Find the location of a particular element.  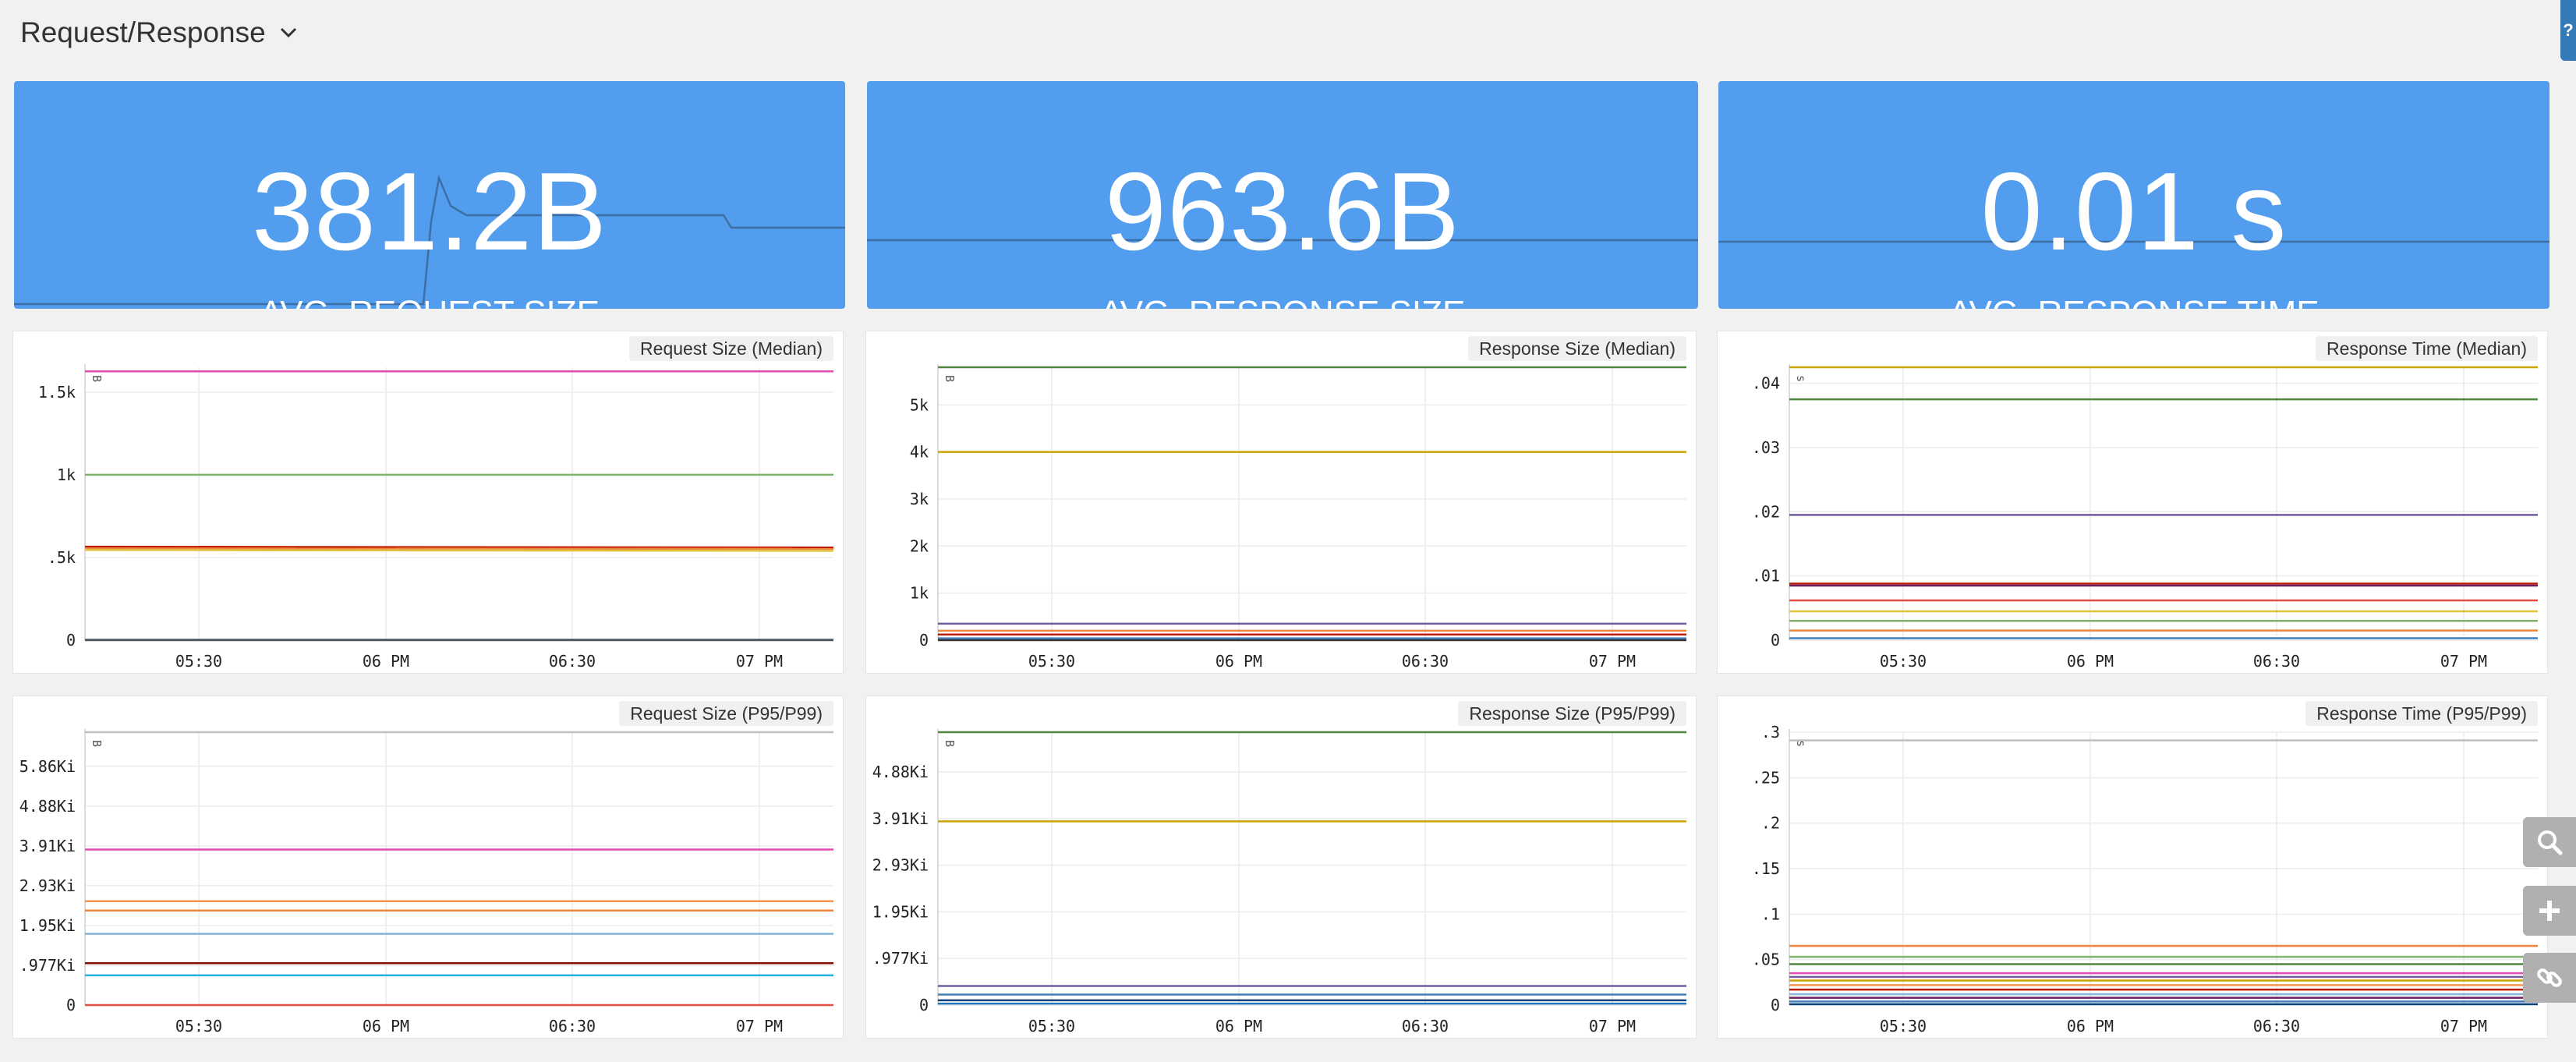

stat-panel-avg-response-time: 0.01 s AVG. RESPONSE TIME is located at coordinates (2133, 195).